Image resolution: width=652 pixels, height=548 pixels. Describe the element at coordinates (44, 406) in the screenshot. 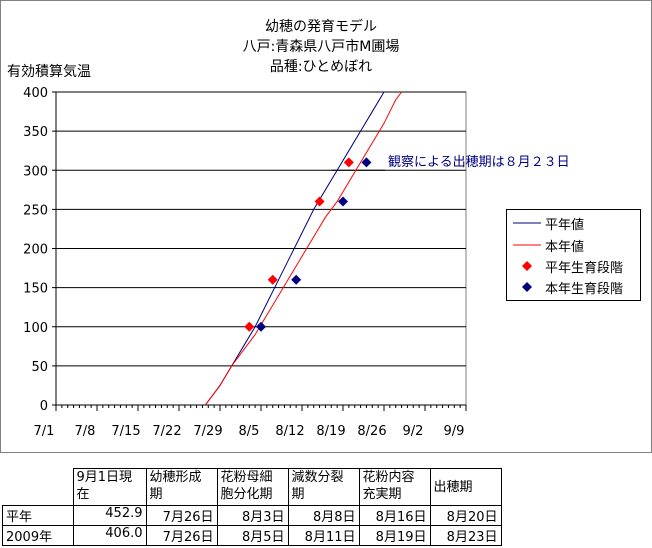

I see `y-tick-label: 0` at that location.